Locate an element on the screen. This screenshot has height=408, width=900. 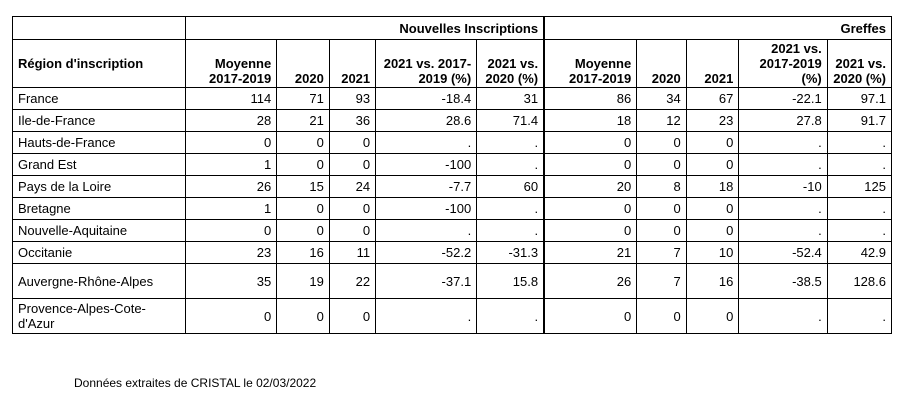
cell-greffes-moyenne: 20 is located at coordinates (590, 186).